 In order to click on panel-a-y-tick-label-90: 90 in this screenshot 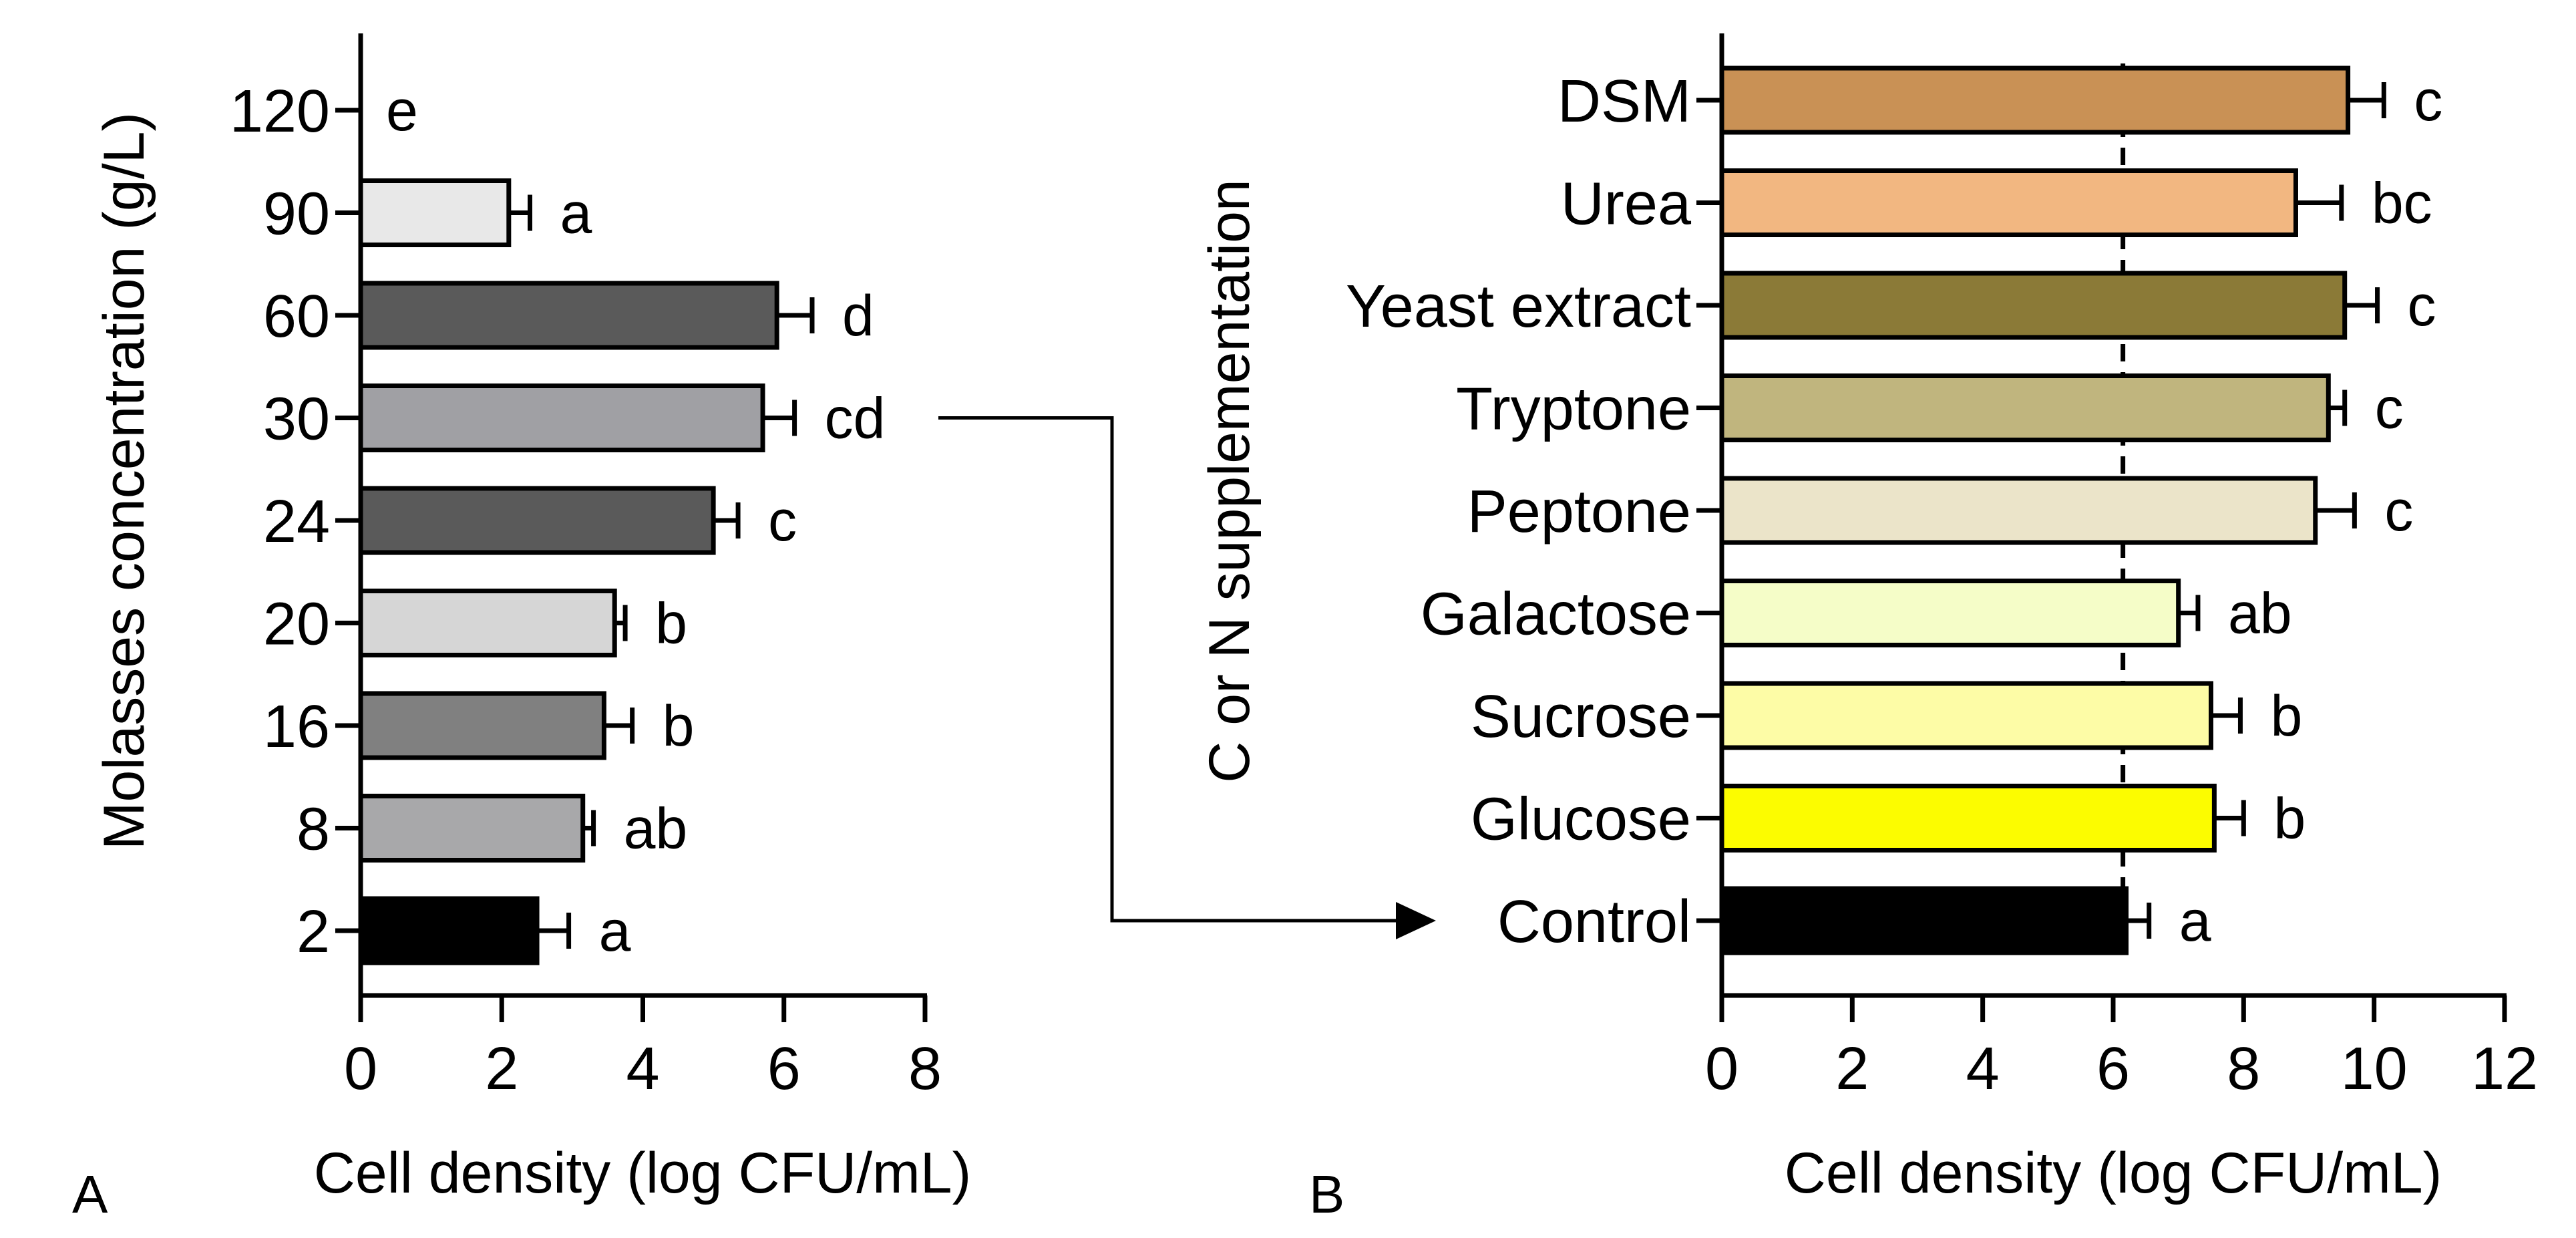, I will do `click(296, 214)`.